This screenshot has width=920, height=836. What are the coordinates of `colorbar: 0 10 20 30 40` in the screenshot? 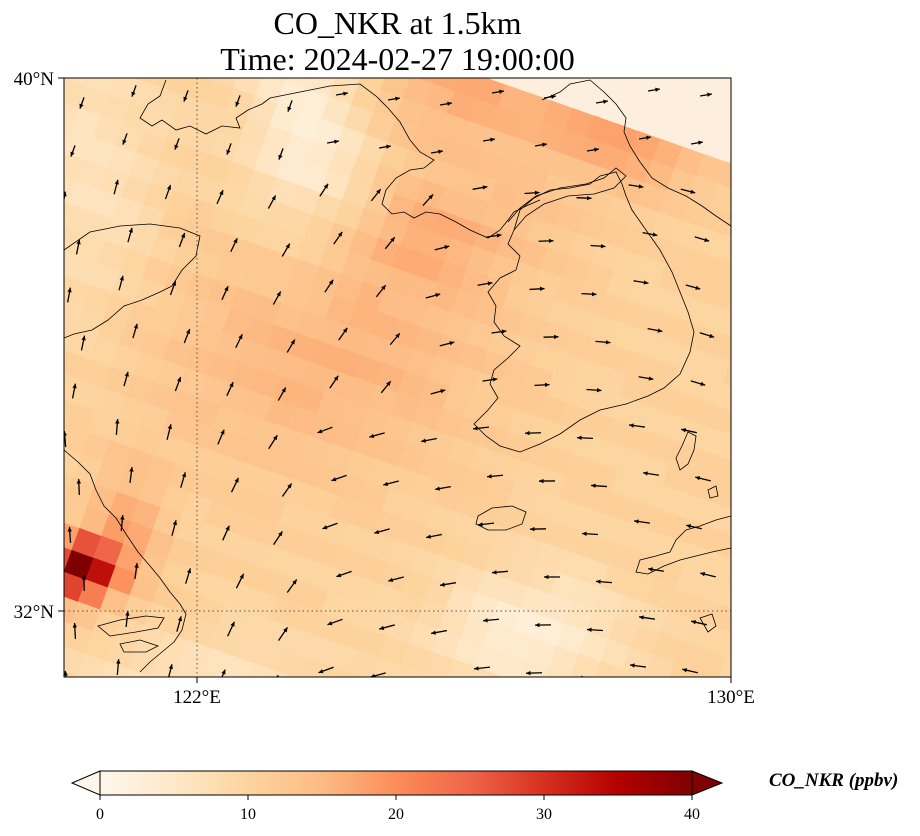 It's located at (397, 796).